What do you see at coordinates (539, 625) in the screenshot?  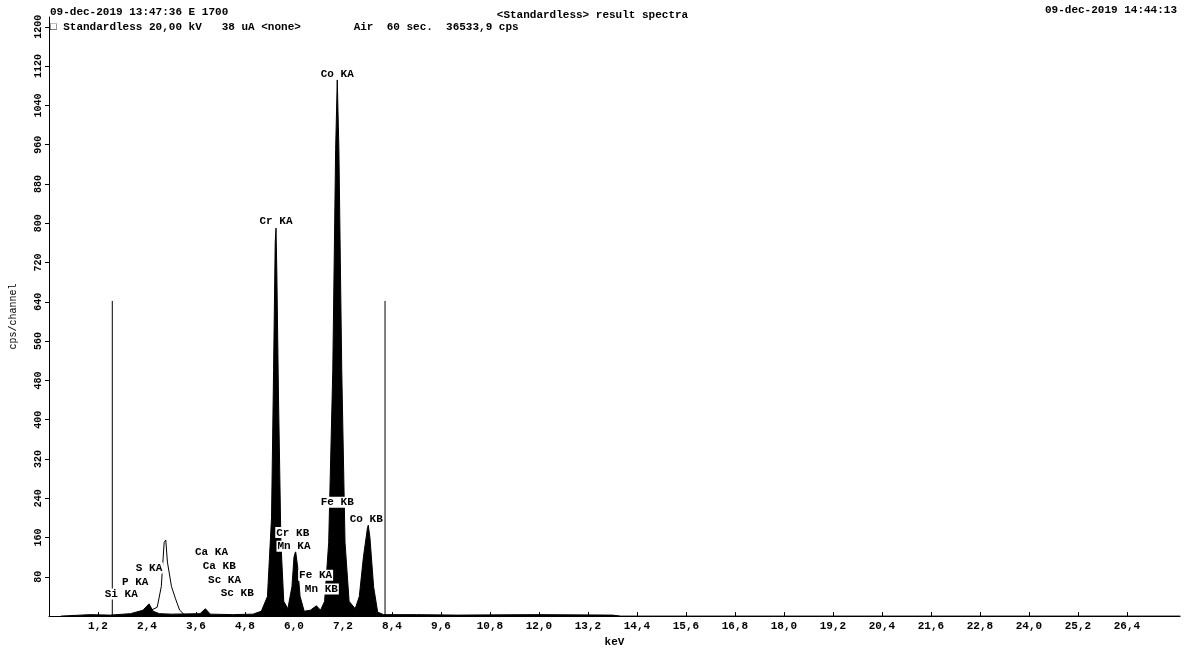 I see `x-tick-label: 12,0` at bounding box center [539, 625].